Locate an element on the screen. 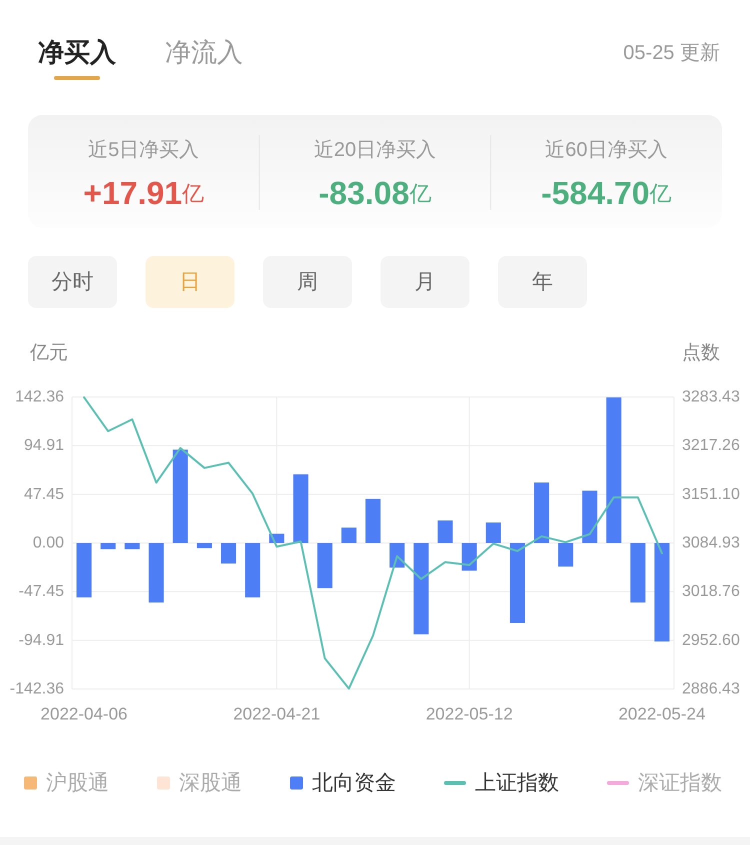 Image resolution: width=750 pixels, height=845 pixels. y2-tick-label: 3018.76 is located at coordinates (711, 591).